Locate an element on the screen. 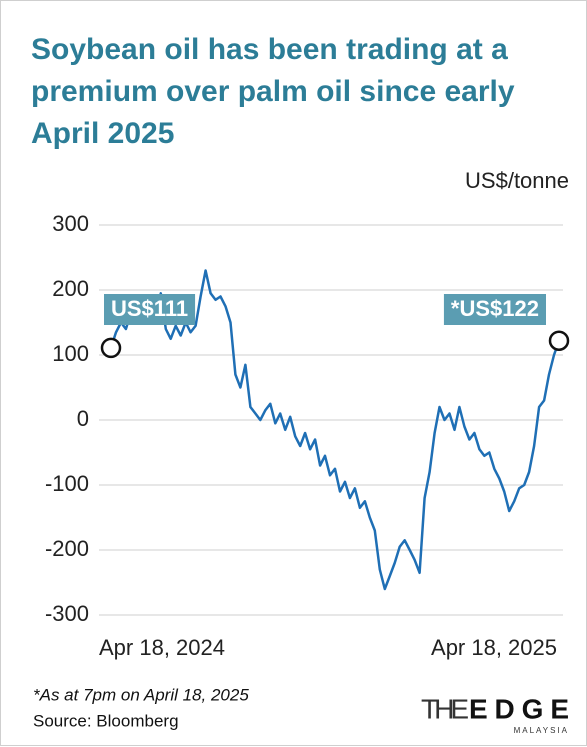 The height and width of the screenshot is (747, 587). annotation-text: US$111 is located at coordinates (149, 308).